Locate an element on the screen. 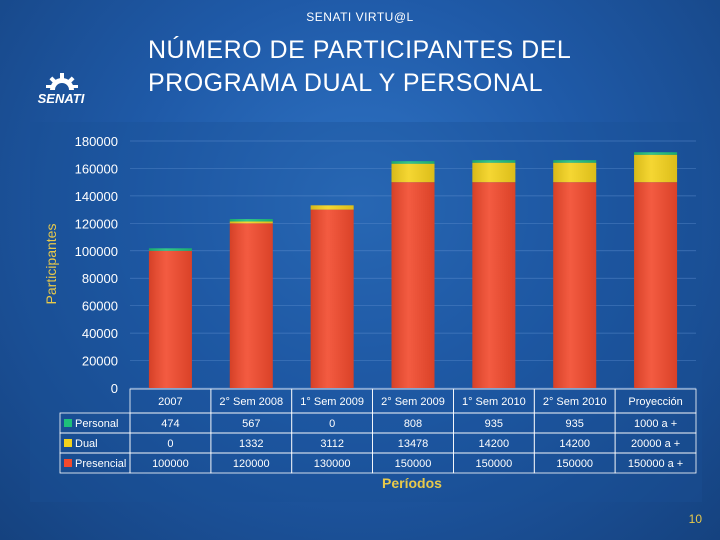 The width and height of the screenshot is (720, 540). legend-entry: Personal is located at coordinates (96, 424).